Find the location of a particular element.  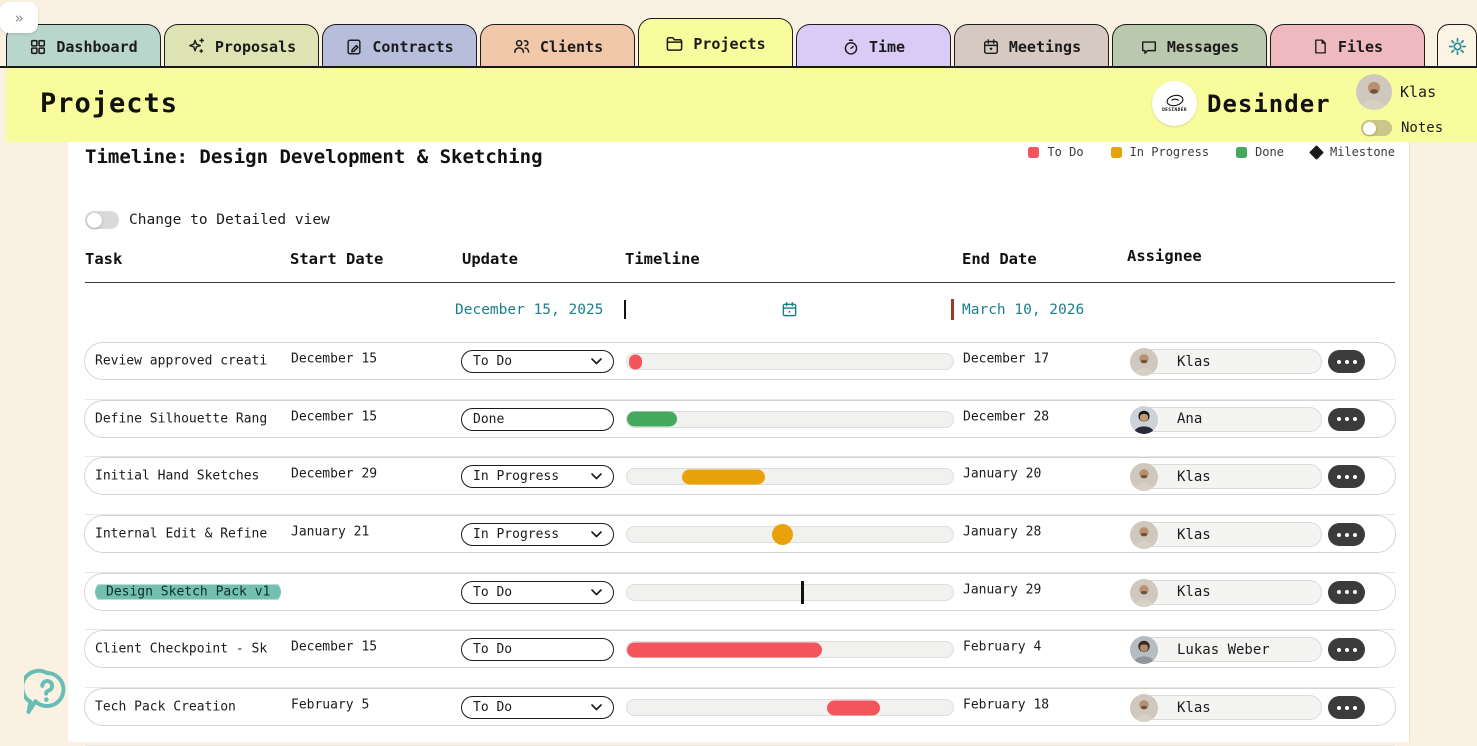

settings-tab is located at coordinates (1457, 46).